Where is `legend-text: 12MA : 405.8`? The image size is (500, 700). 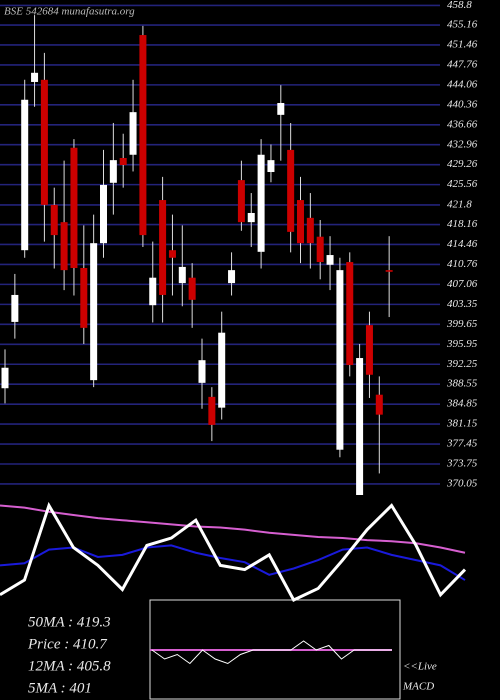 legend-text: 12MA : 405.8 is located at coordinates (69, 666).